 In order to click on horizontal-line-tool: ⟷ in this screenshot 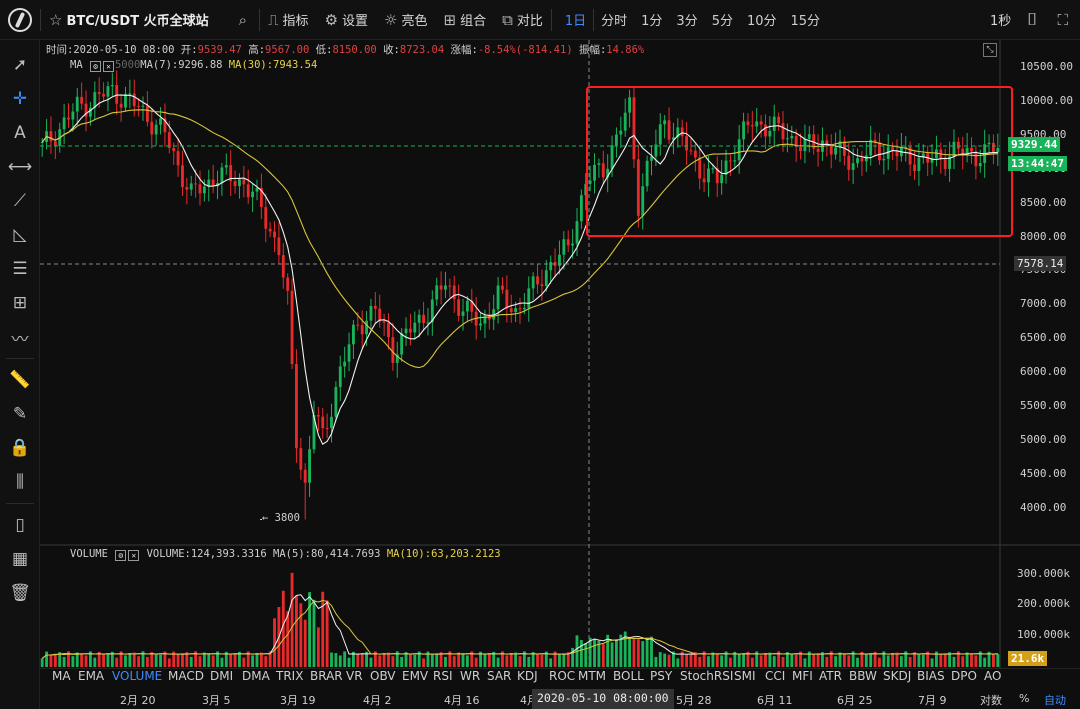, I will do `click(20, 167)`.